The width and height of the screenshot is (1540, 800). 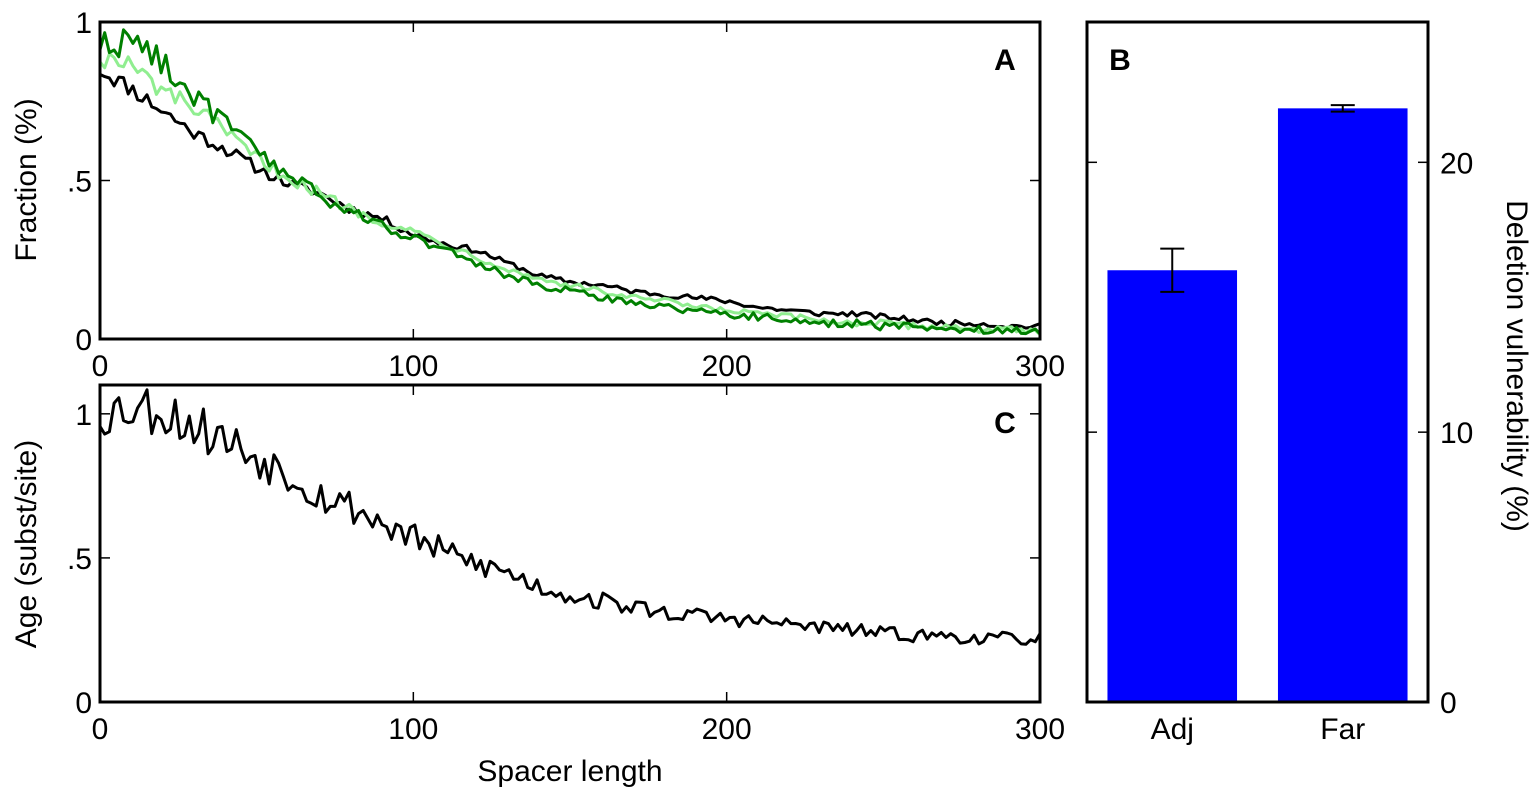 What do you see at coordinates (569, 771) in the screenshot?
I see `panel-c-xlabel: Spacer length` at bounding box center [569, 771].